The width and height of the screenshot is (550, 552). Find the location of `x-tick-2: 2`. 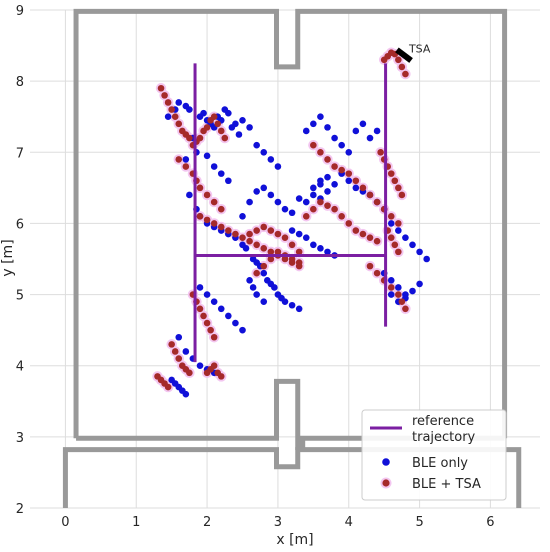

x-tick-2: 2 is located at coordinates (207, 522).